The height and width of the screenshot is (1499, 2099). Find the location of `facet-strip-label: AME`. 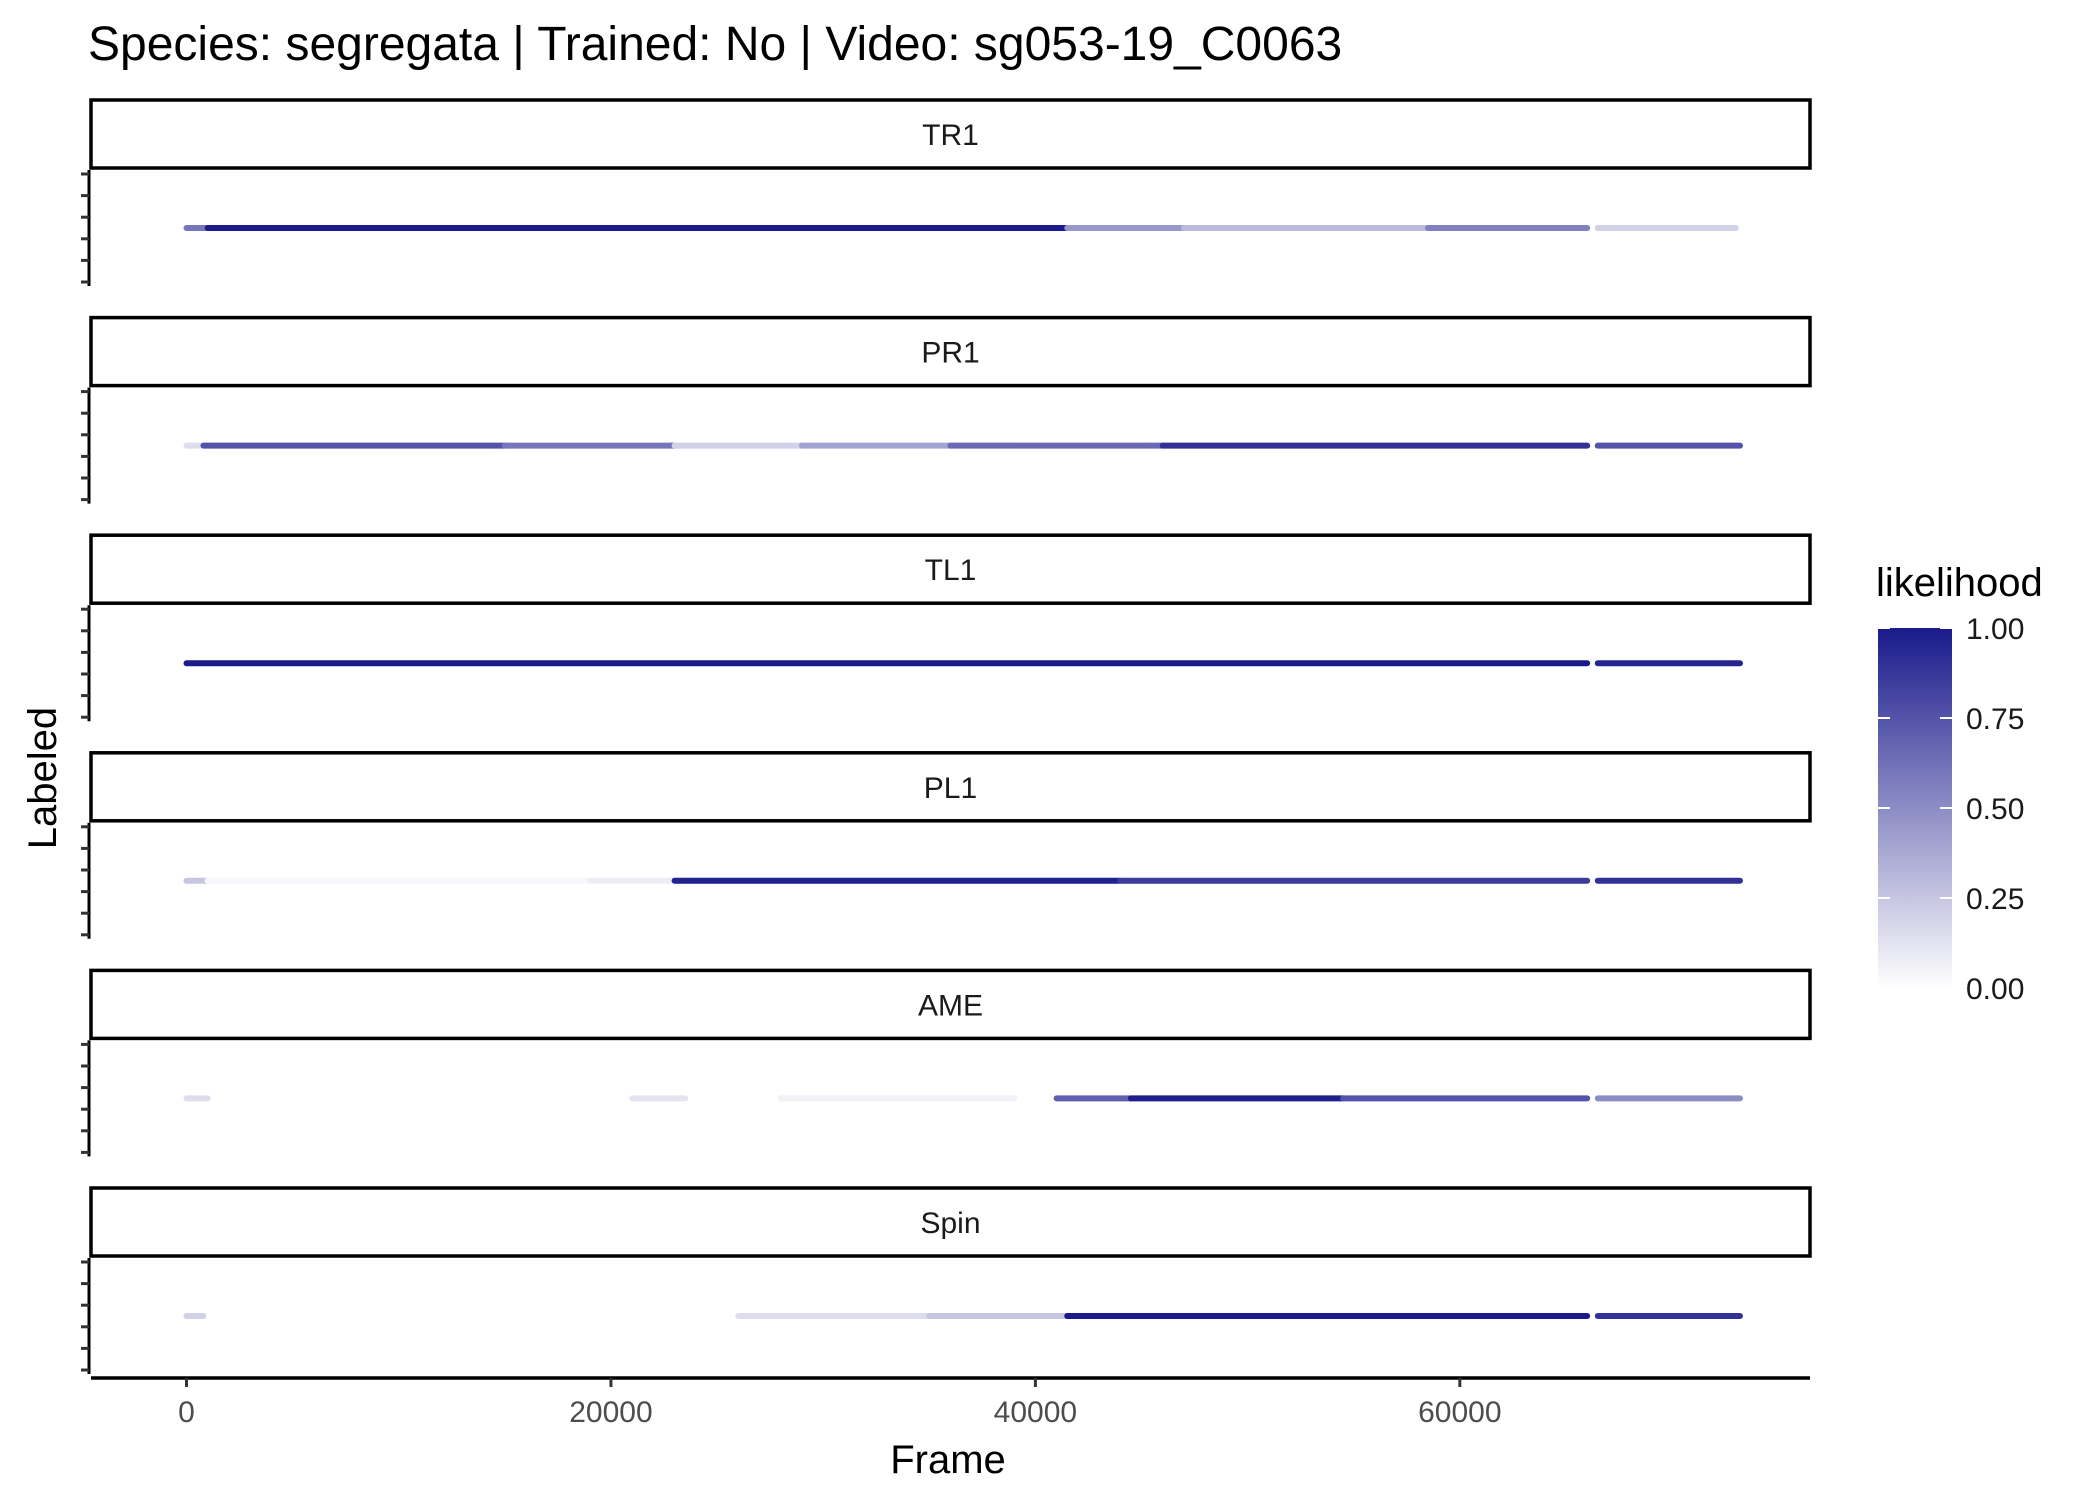

facet-strip-label: AME is located at coordinates (950, 1005).